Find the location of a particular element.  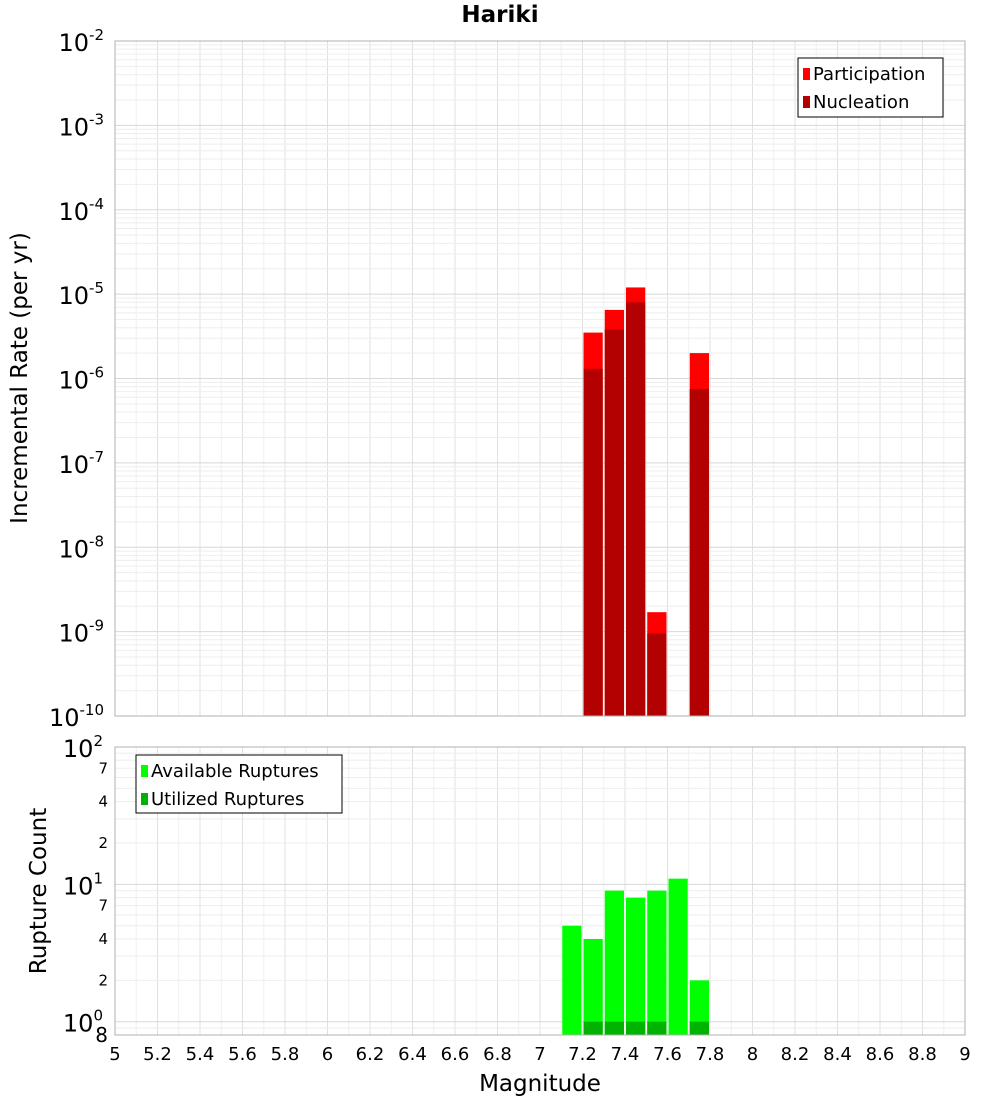

x-tick-label: 5.6 is located at coordinates (242, 1054).